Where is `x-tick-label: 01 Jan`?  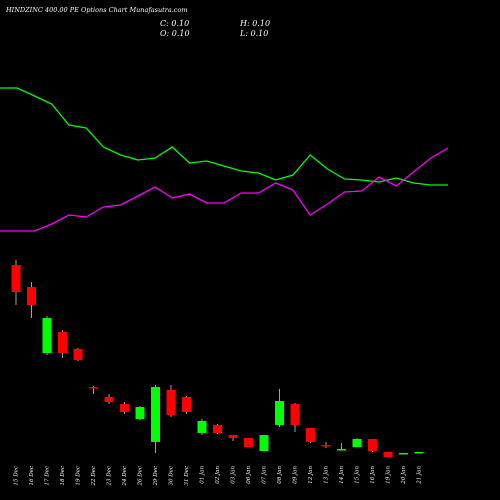 x-tick-label: 01 Jan is located at coordinates (203, 475).